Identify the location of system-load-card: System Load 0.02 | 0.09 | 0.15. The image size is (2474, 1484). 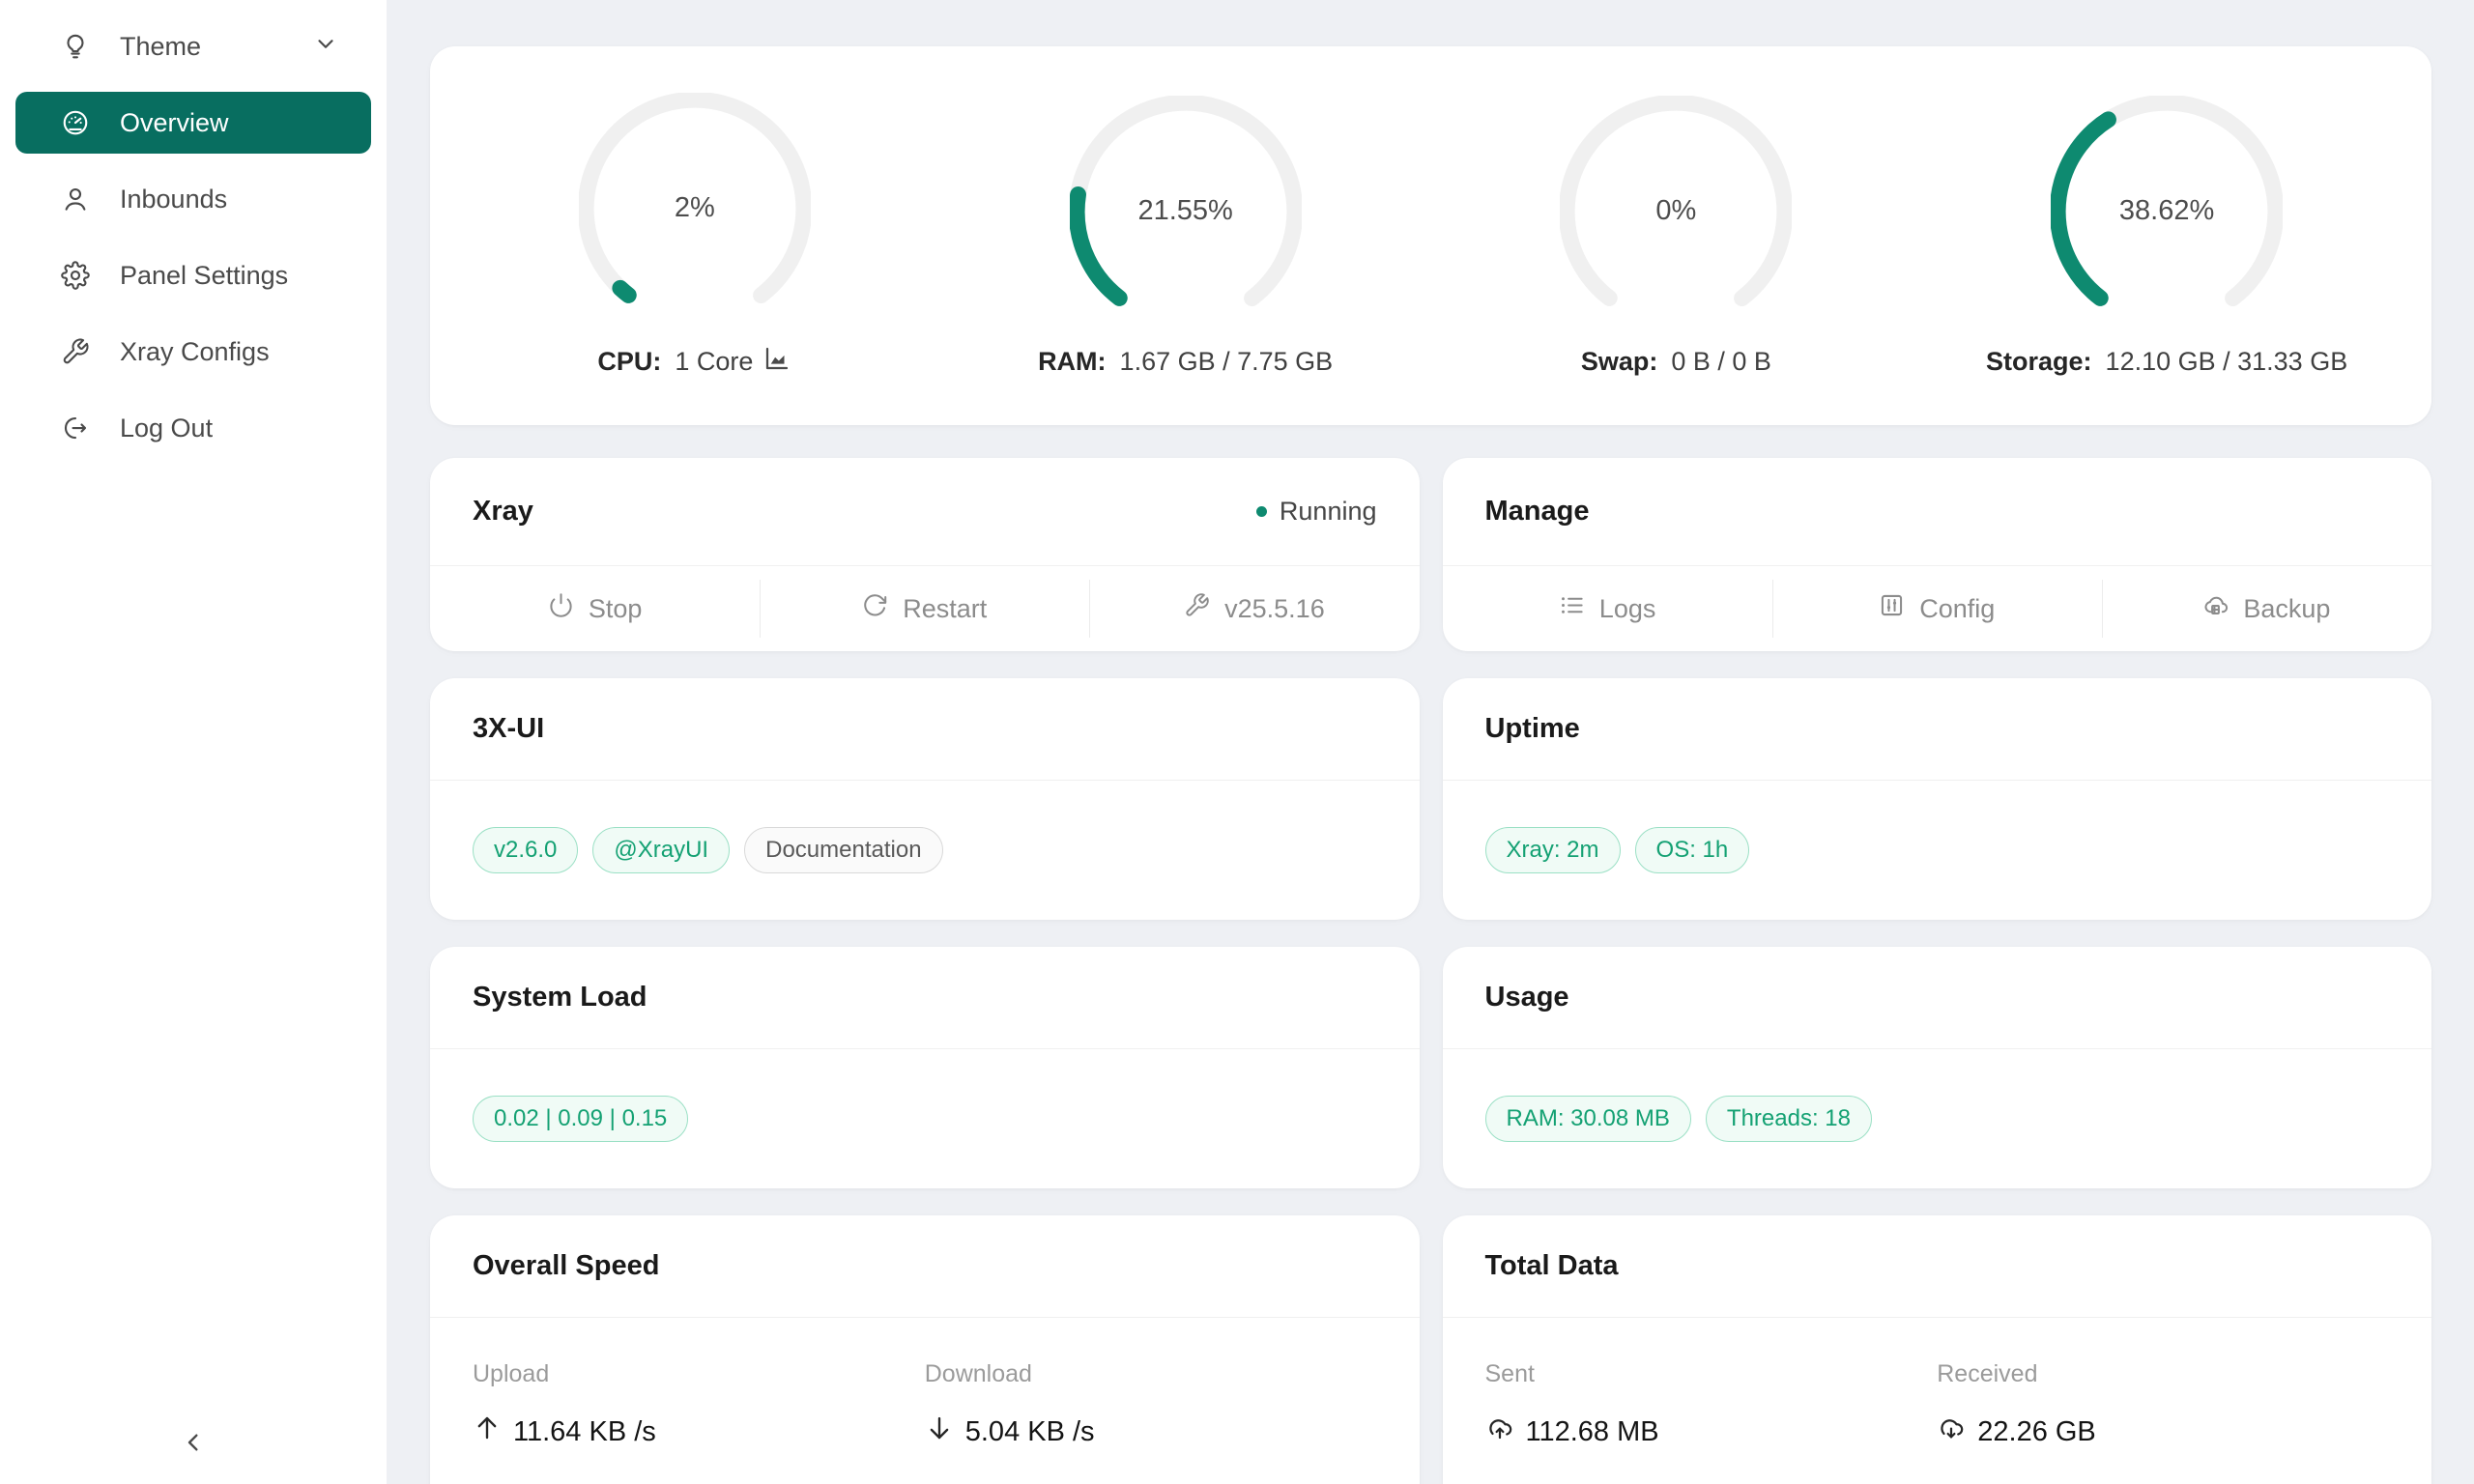
(925, 1068).